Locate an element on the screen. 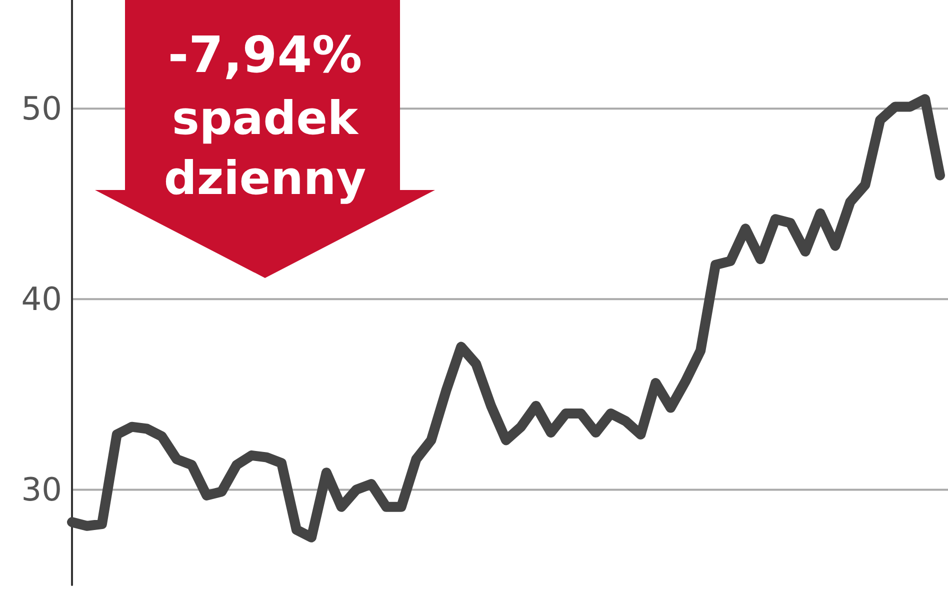 This screenshot has height=593, width=948. annotation: spadek is located at coordinates (265, 118).